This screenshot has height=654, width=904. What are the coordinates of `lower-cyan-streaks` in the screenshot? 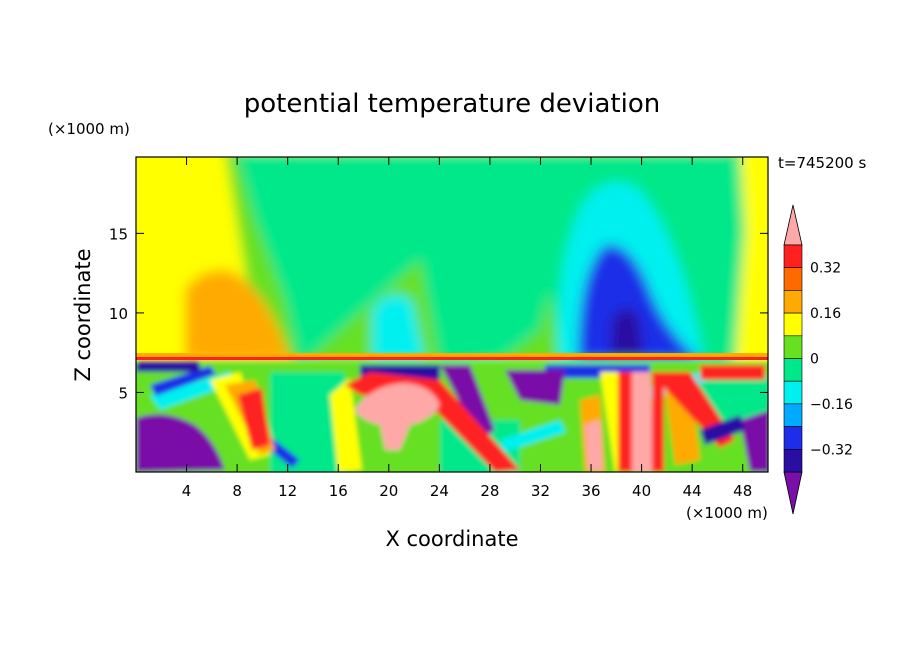 It's located at (428, 412).